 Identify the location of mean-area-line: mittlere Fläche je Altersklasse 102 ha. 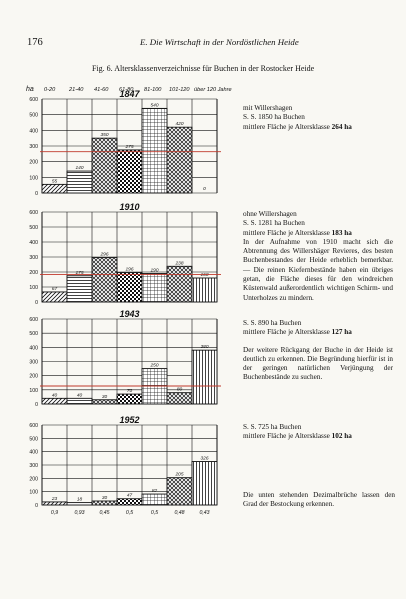
(318, 436).